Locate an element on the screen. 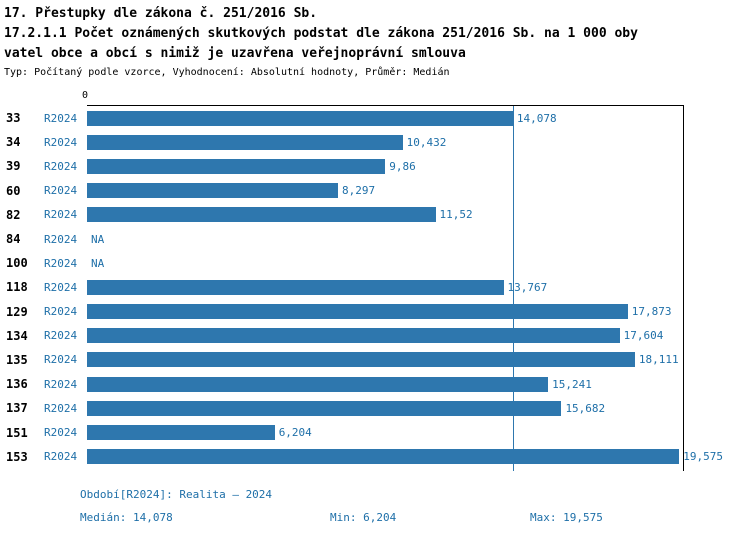  category-label: 100 is located at coordinates (17, 263).